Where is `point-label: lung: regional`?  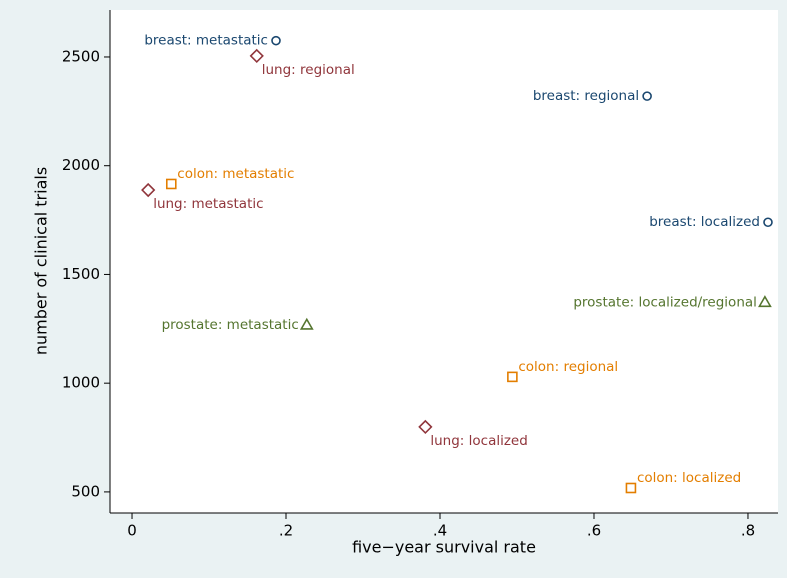
point-label: lung: regional is located at coordinates (308, 70).